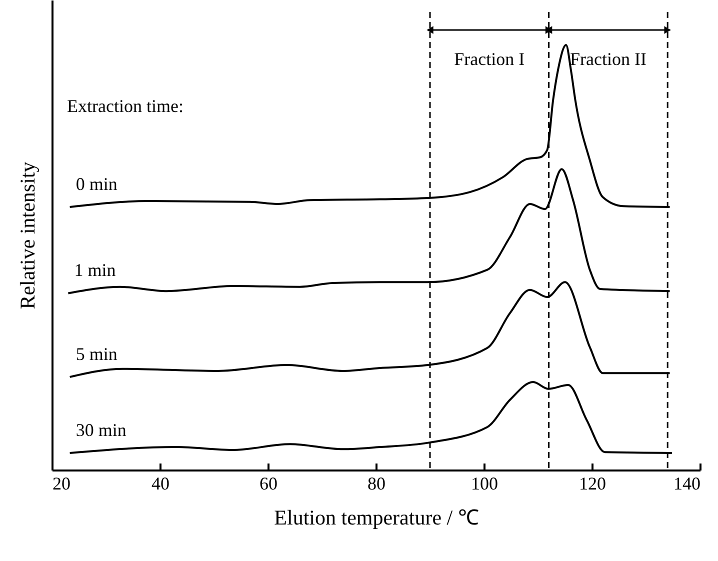  Describe the element at coordinates (95, 270) in the screenshot. I see `series-label: 1 min` at that location.